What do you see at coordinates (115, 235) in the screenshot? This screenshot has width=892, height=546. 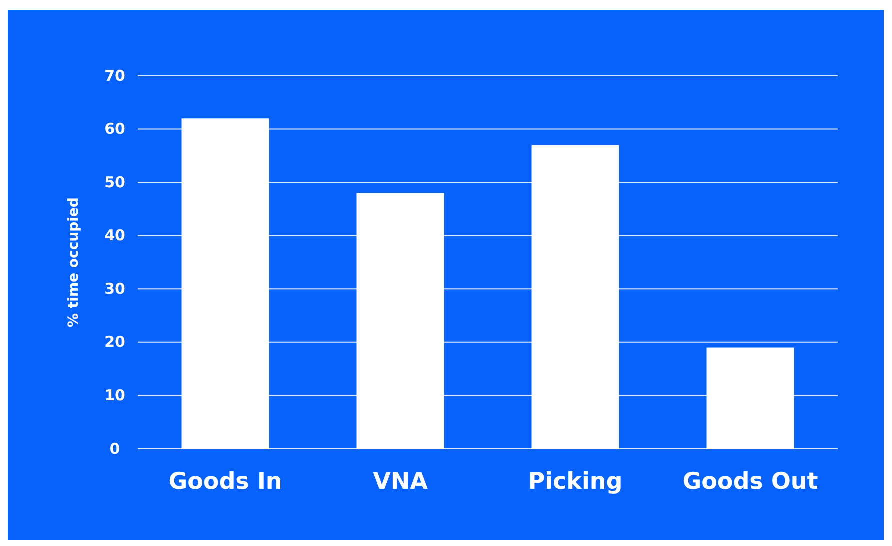 I see `y-tick-label: 40` at bounding box center [115, 235].